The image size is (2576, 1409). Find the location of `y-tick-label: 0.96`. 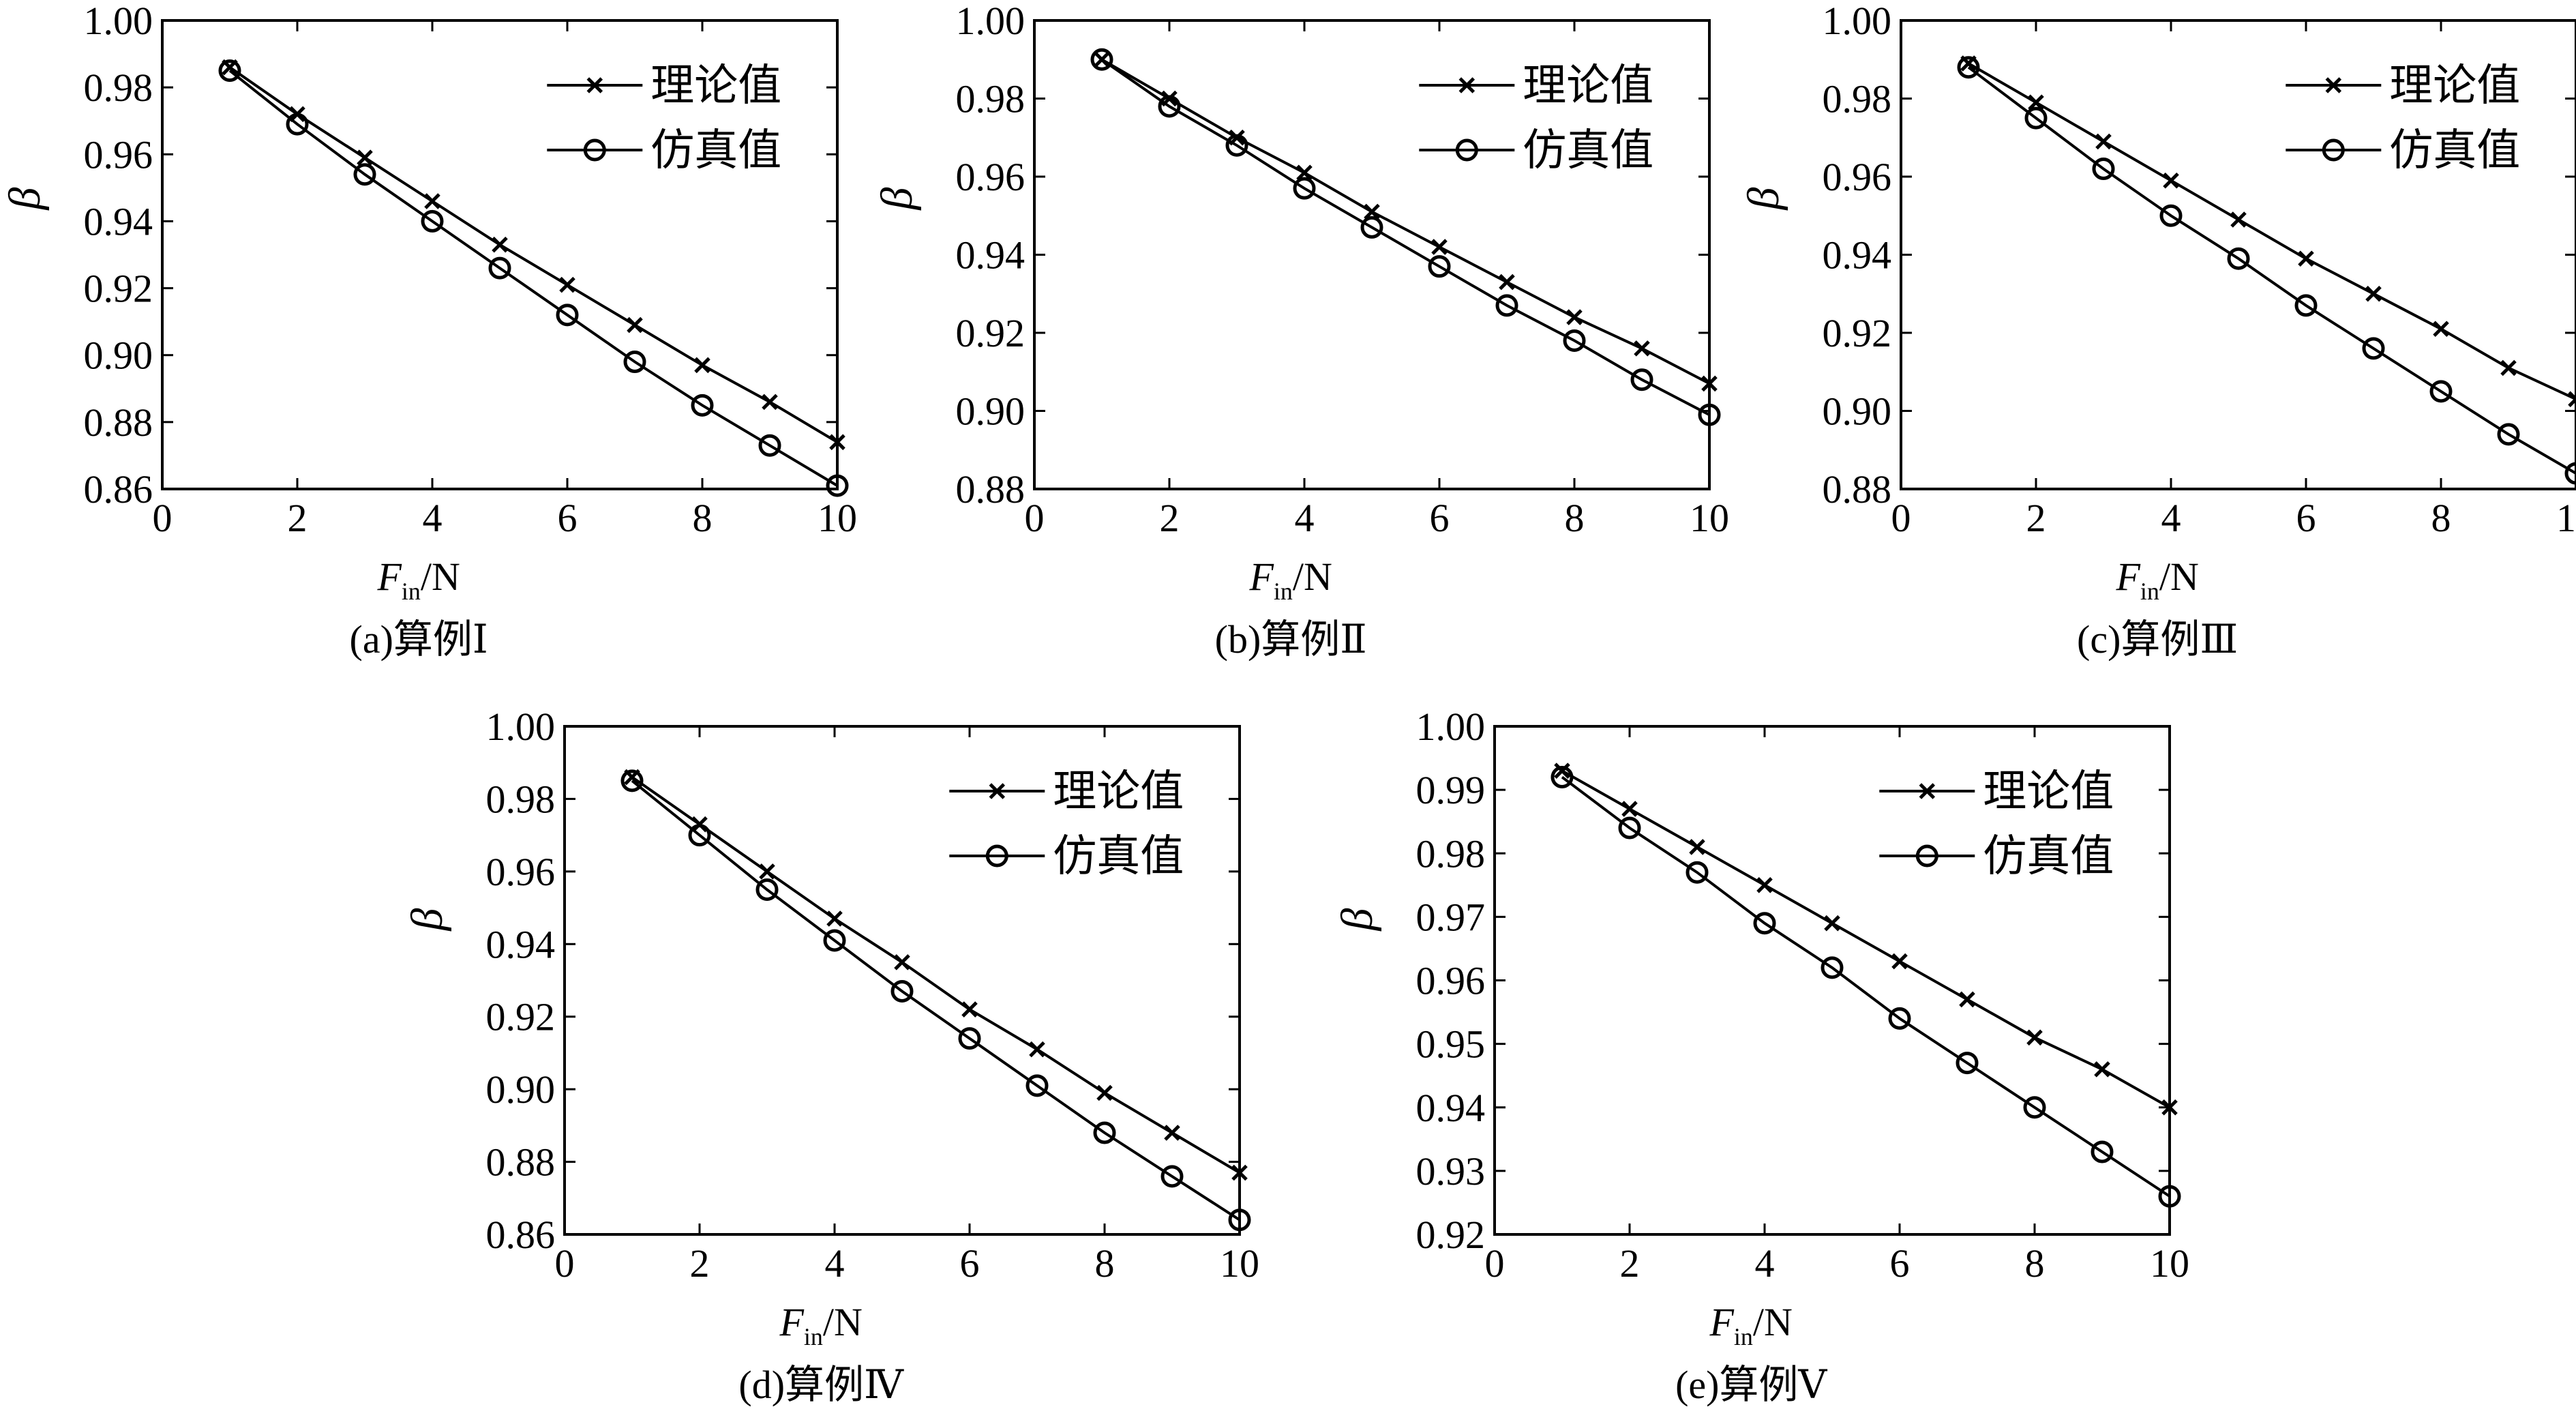

y-tick-label: 0.96 is located at coordinates (1451, 981).